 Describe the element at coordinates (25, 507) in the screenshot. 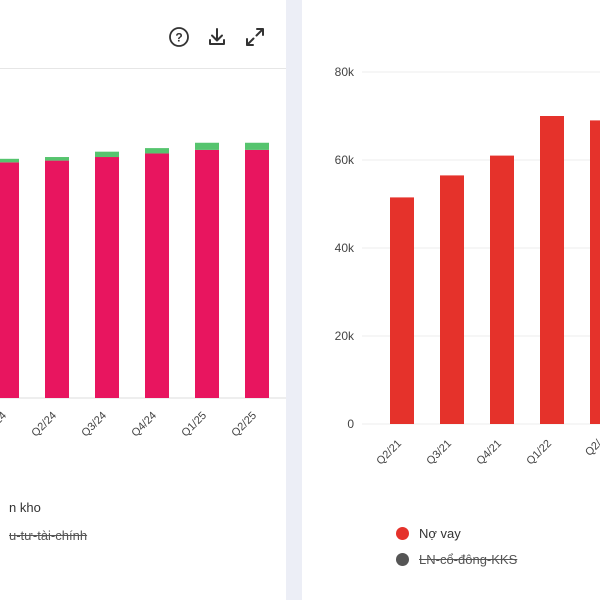

I see `legend-label: n kho` at that location.